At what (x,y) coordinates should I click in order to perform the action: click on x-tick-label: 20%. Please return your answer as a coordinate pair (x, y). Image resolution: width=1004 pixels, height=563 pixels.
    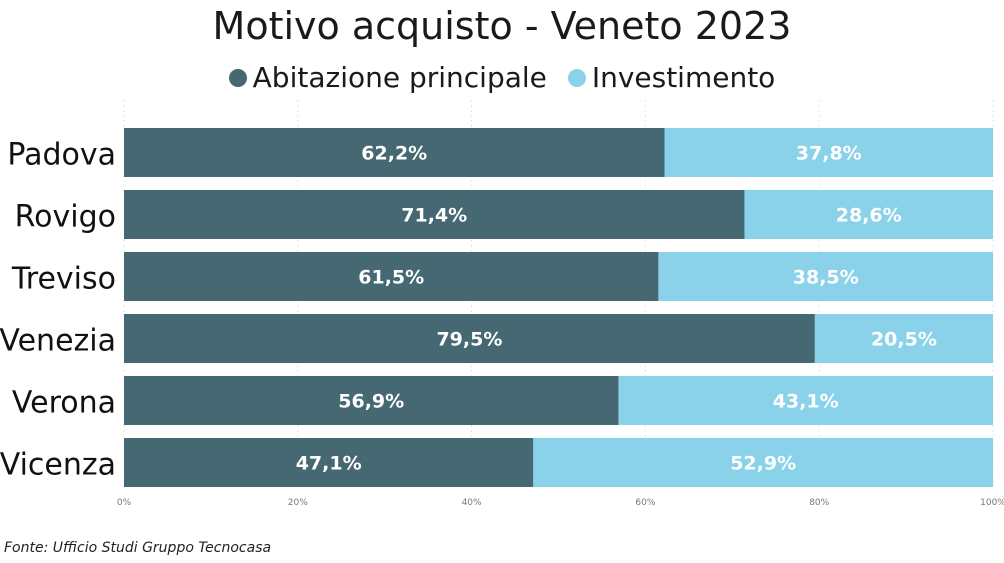
    Looking at the image, I should click on (298, 503).